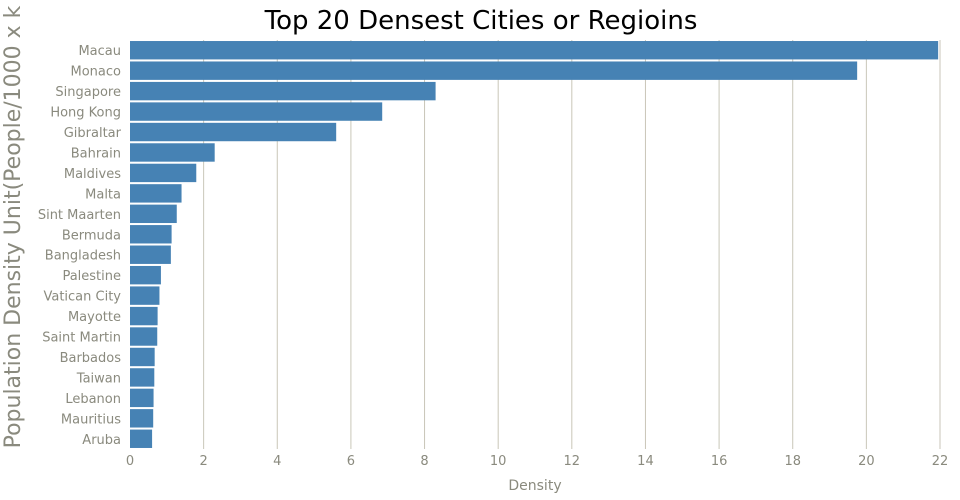  I want to click on x-tick-label: 8, so click(424, 461).